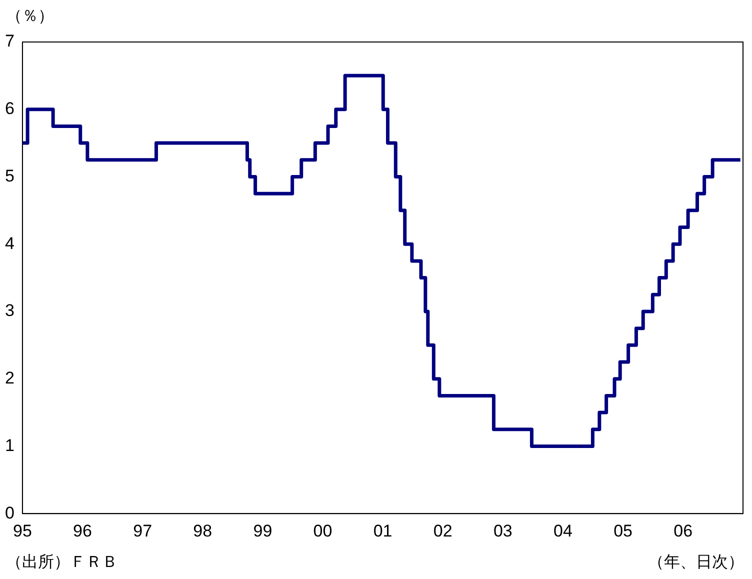 The image size is (752, 579). What do you see at coordinates (382, 530) in the screenshot?
I see `x-tick-label: 01` at bounding box center [382, 530].